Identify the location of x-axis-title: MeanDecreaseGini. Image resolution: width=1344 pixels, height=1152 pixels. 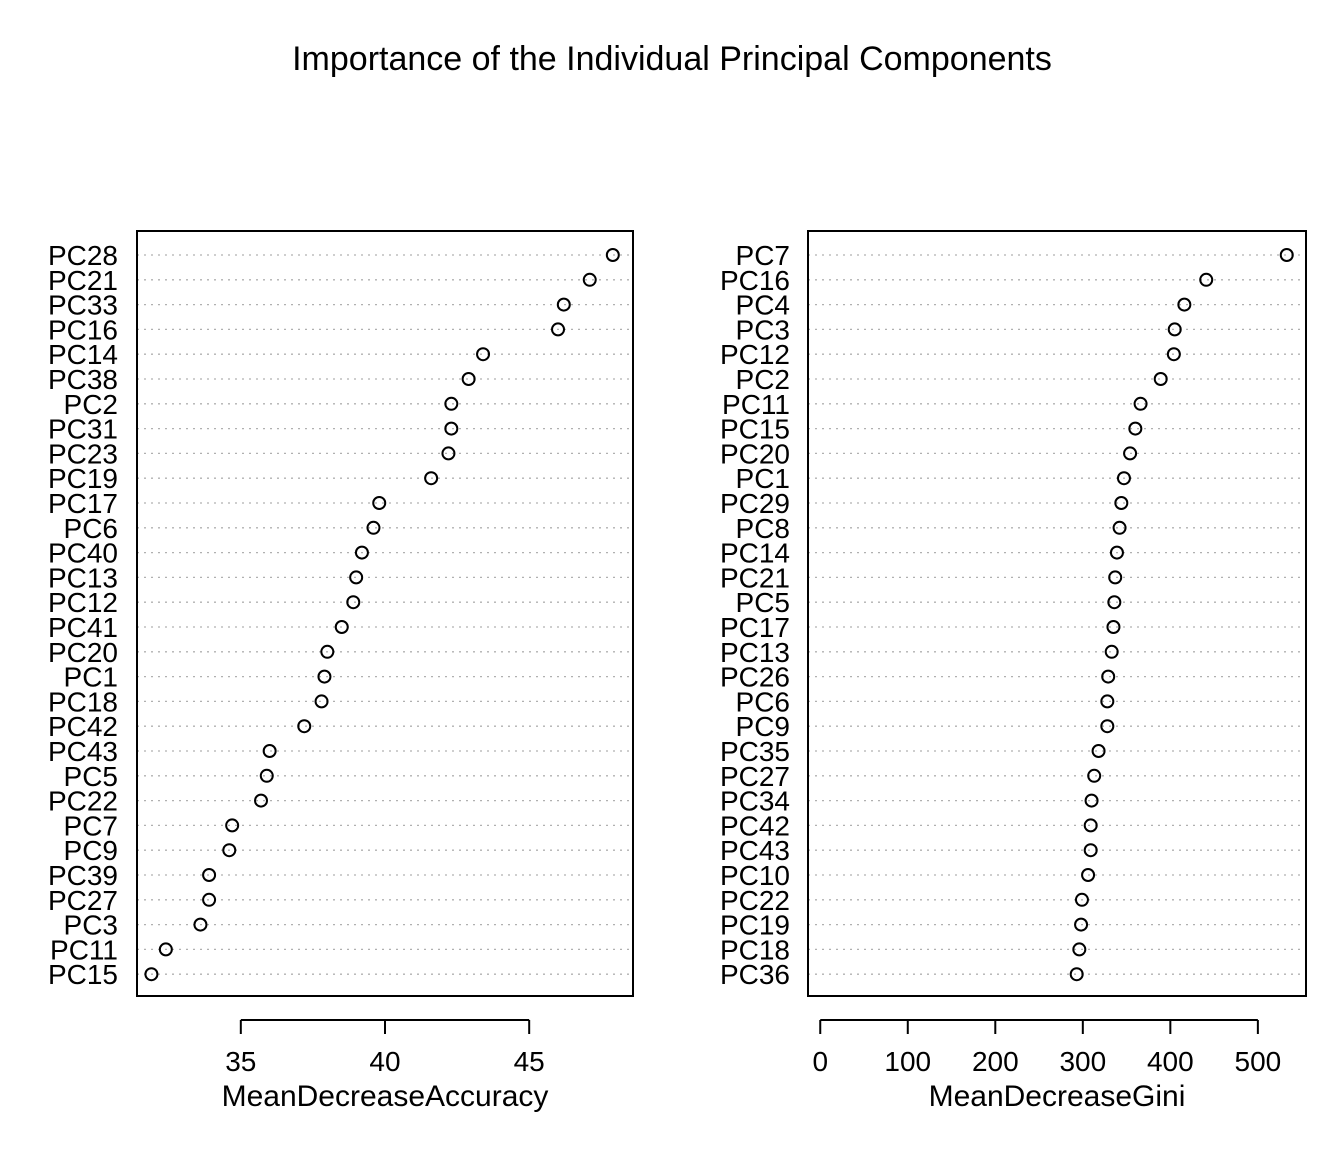
(1057, 1096).